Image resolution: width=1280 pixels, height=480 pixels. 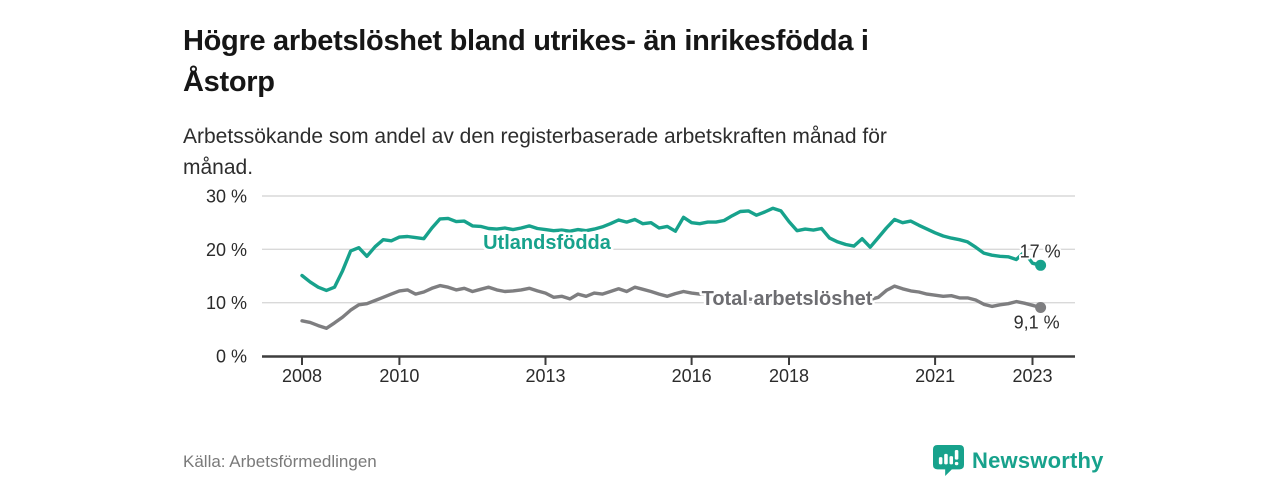 I want to click on chart-subtitle-line2: månad., so click(x=218, y=167).